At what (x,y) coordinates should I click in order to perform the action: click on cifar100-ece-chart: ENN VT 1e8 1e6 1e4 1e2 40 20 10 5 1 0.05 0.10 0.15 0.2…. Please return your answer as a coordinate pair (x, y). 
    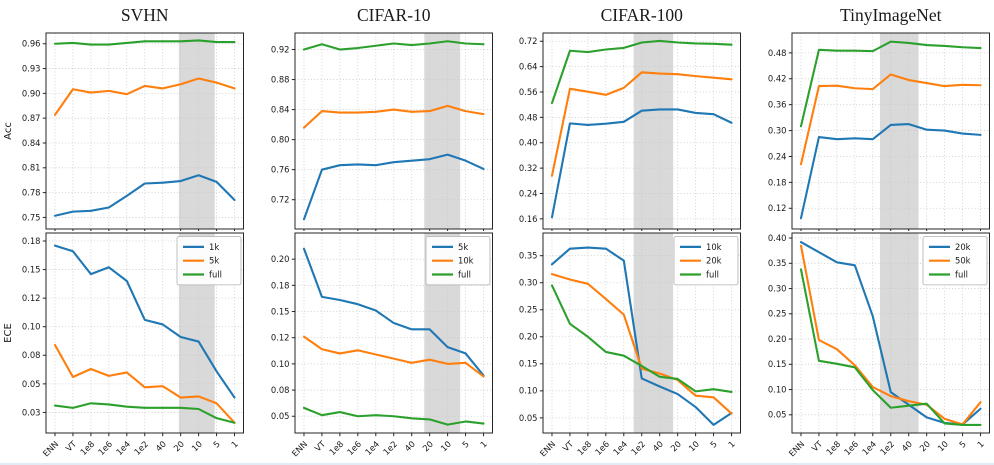
    Looking at the image, I should click on (630, 345).